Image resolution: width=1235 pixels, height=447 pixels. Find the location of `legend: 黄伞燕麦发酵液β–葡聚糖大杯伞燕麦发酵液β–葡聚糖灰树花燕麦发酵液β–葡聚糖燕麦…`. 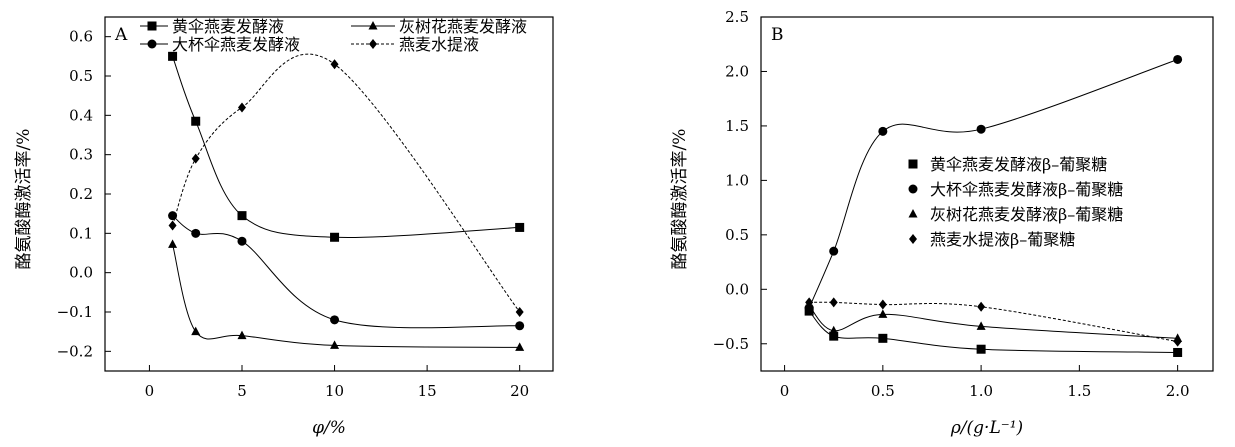

legend: 黄伞燕麦发酵液β–葡聚糖大杯伞燕麦发酵液β–葡聚糖灰树花燕麦发酵液β–葡聚糖燕麦… is located at coordinates (1015, 202).